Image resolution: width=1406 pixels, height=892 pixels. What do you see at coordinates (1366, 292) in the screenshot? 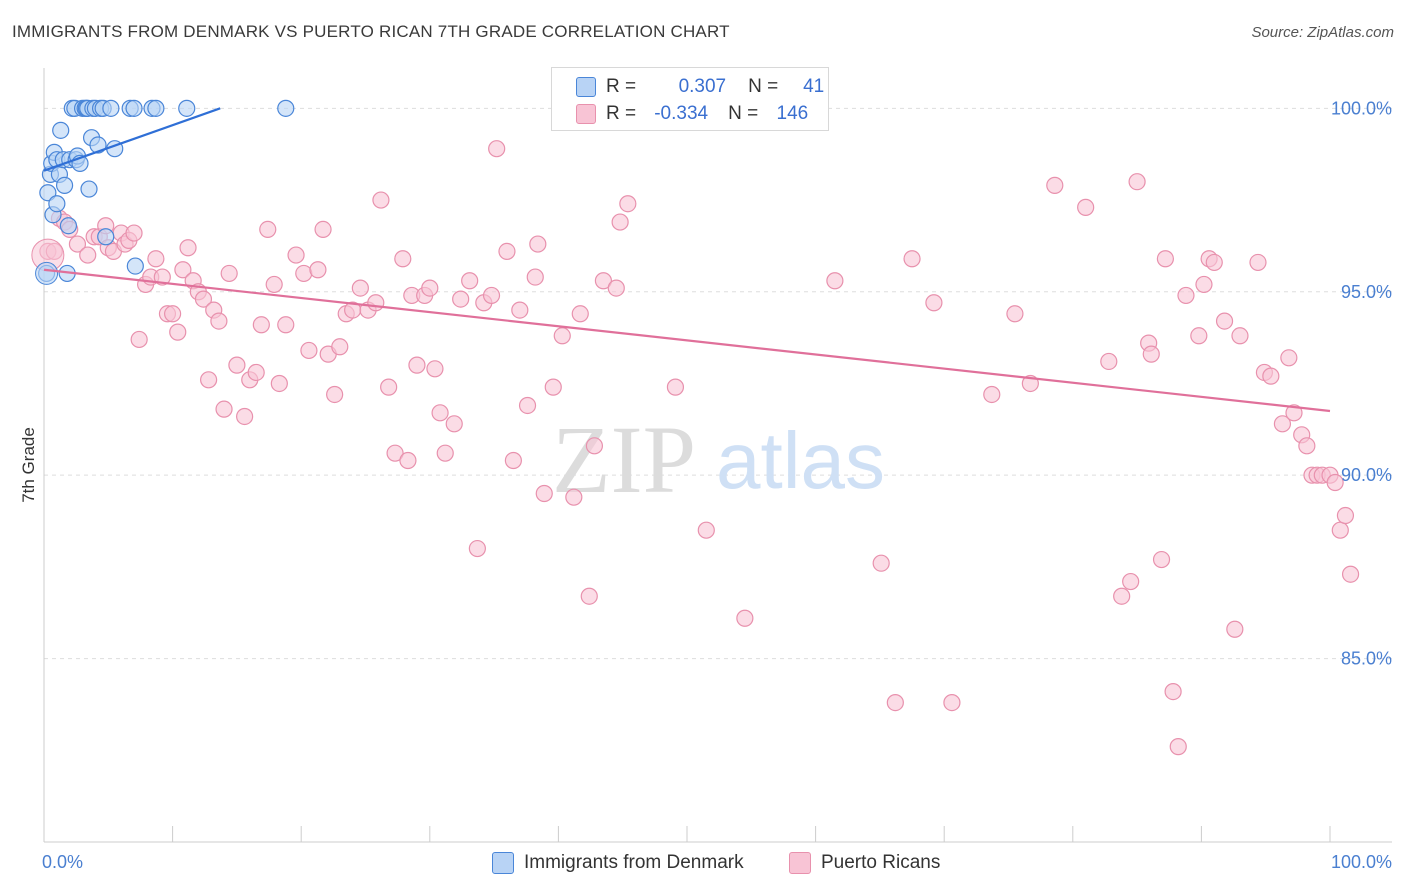
I see `y-tick-label-2: 95.0%` at bounding box center [1366, 292].